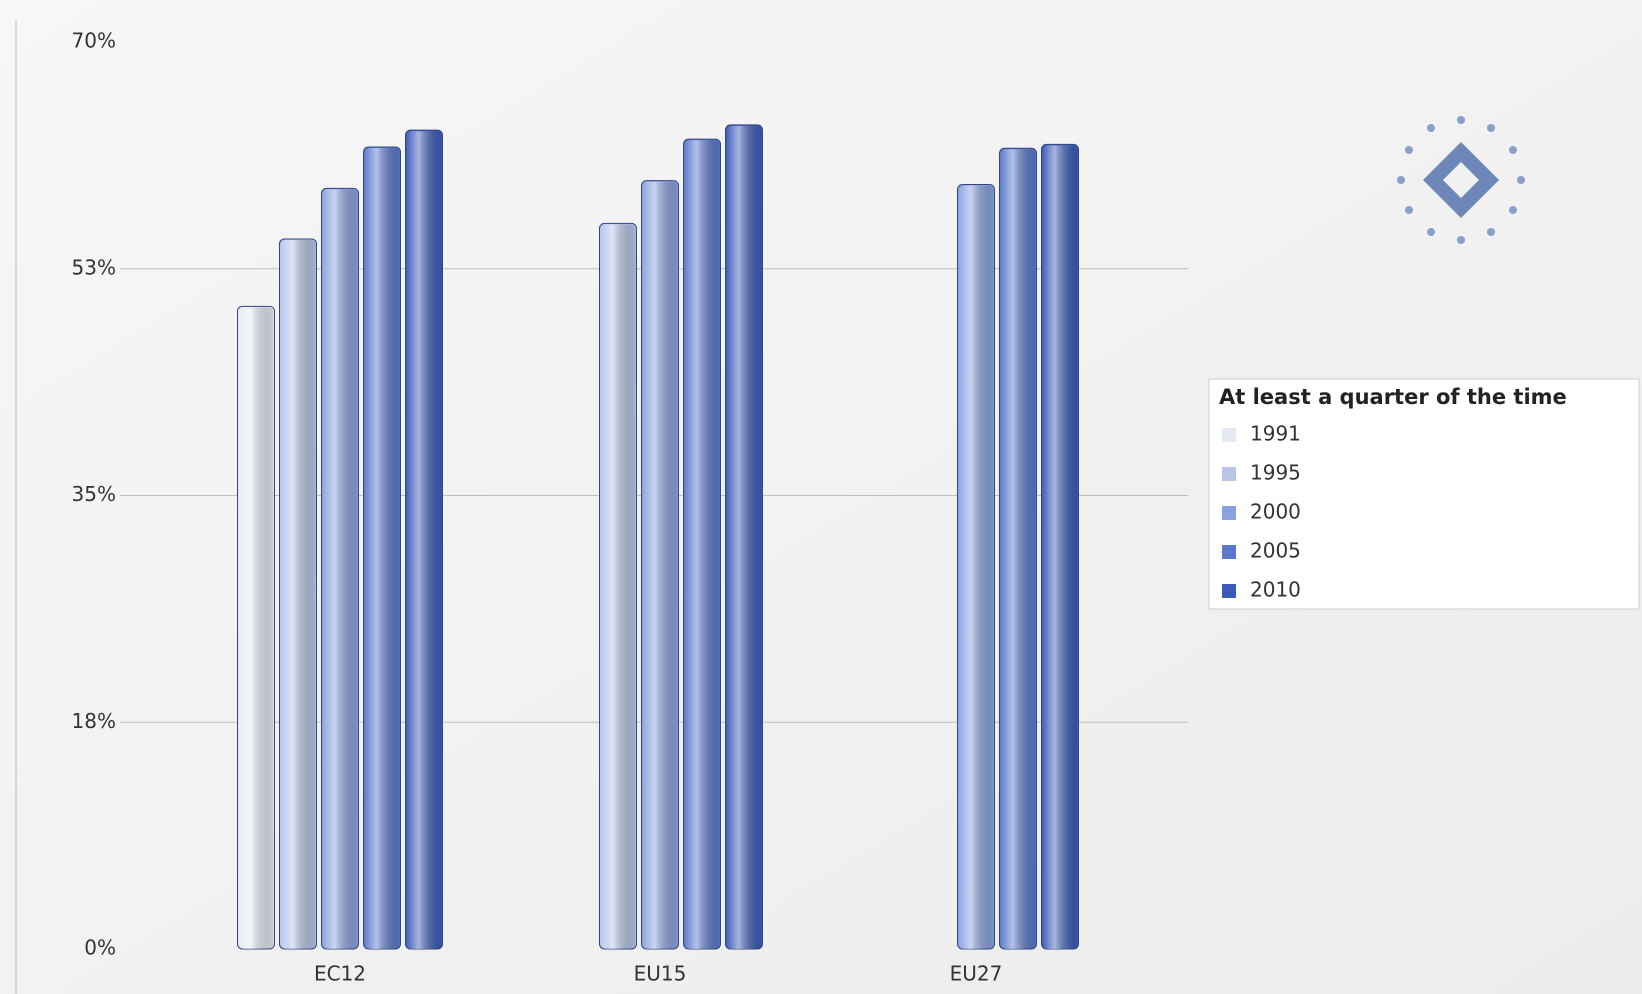 The height and width of the screenshot is (994, 1642). Describe the element at coordinates (100, 948) in the screenshot. I see `y-tick-label: 0%` at that location.